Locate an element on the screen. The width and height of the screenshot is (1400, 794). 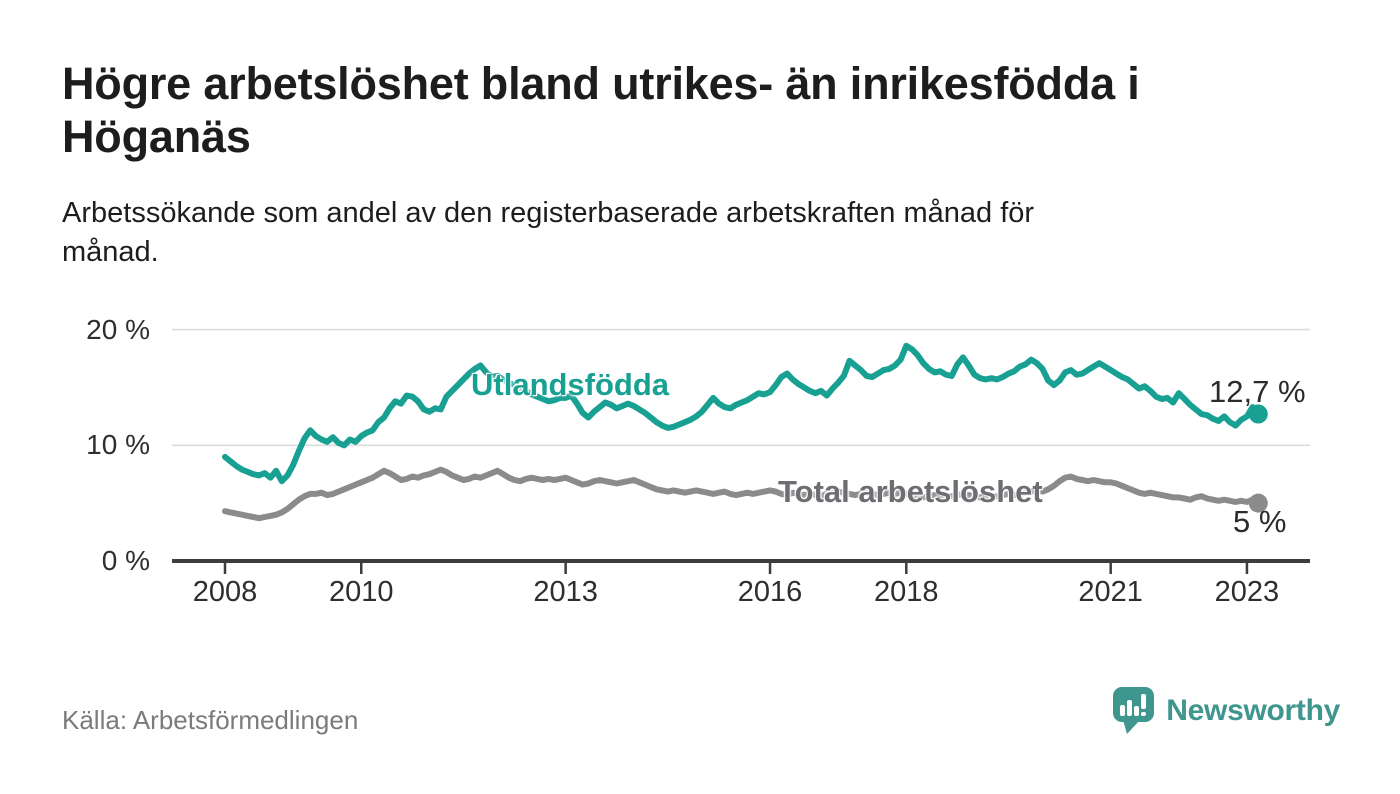
page-subtitle-line-2: månad. is located at coordinates (110, 251).